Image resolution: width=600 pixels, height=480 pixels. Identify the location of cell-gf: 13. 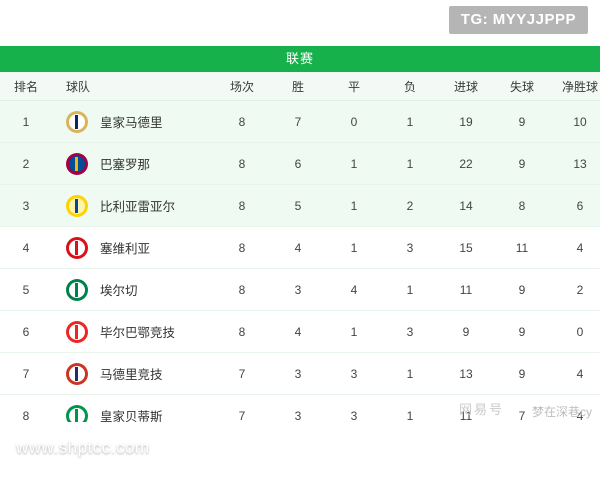
(466, 373).